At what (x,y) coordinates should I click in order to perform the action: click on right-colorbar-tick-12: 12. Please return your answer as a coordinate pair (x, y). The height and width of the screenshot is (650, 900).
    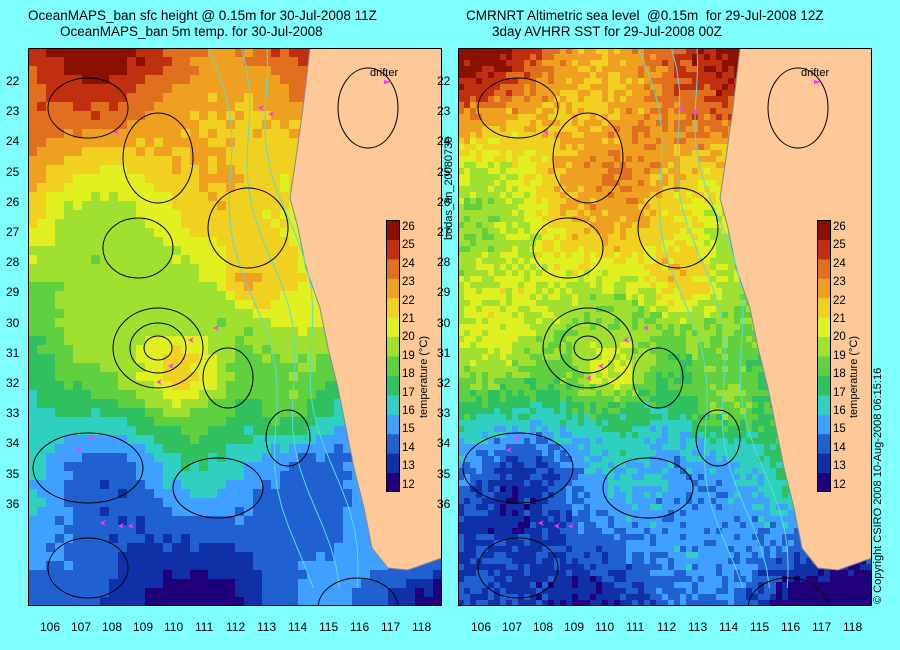
    Looking at the image, I should click on (839, 484).